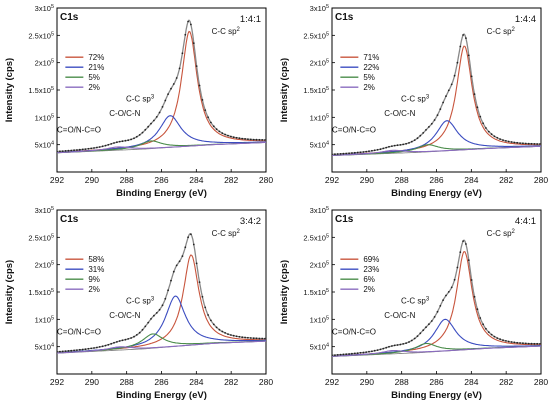  I want to click on fit-envelope, so click(436, 94).